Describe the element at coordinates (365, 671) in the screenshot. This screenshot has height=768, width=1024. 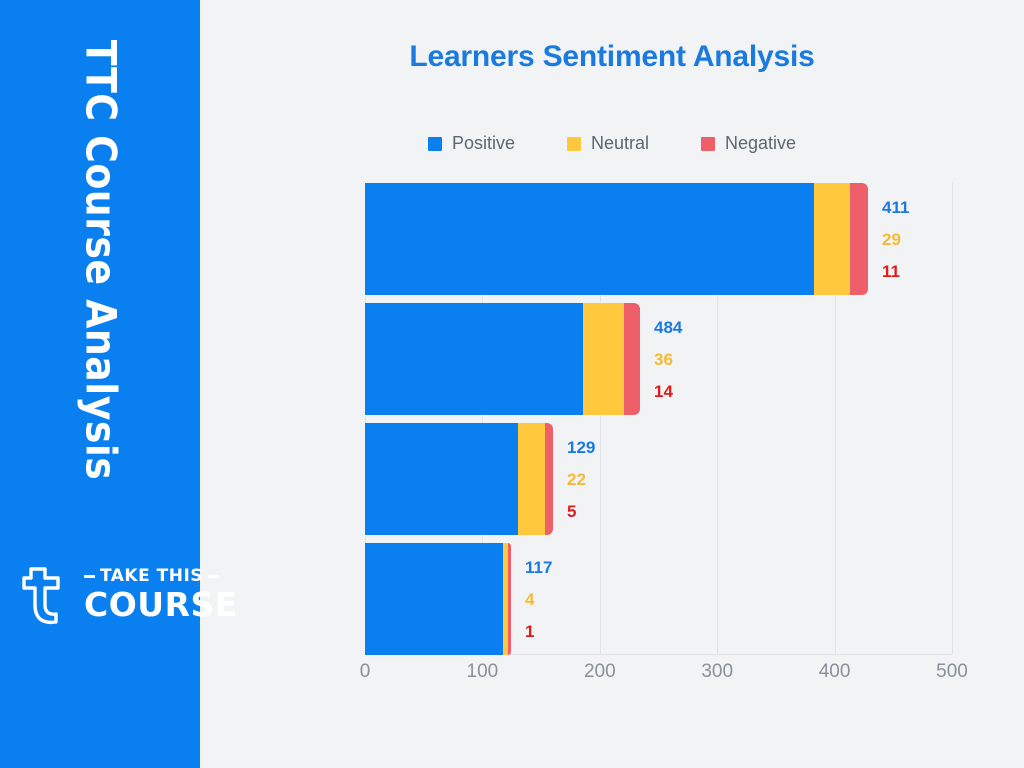
I see `x-tick-label-0: 0` at that location.